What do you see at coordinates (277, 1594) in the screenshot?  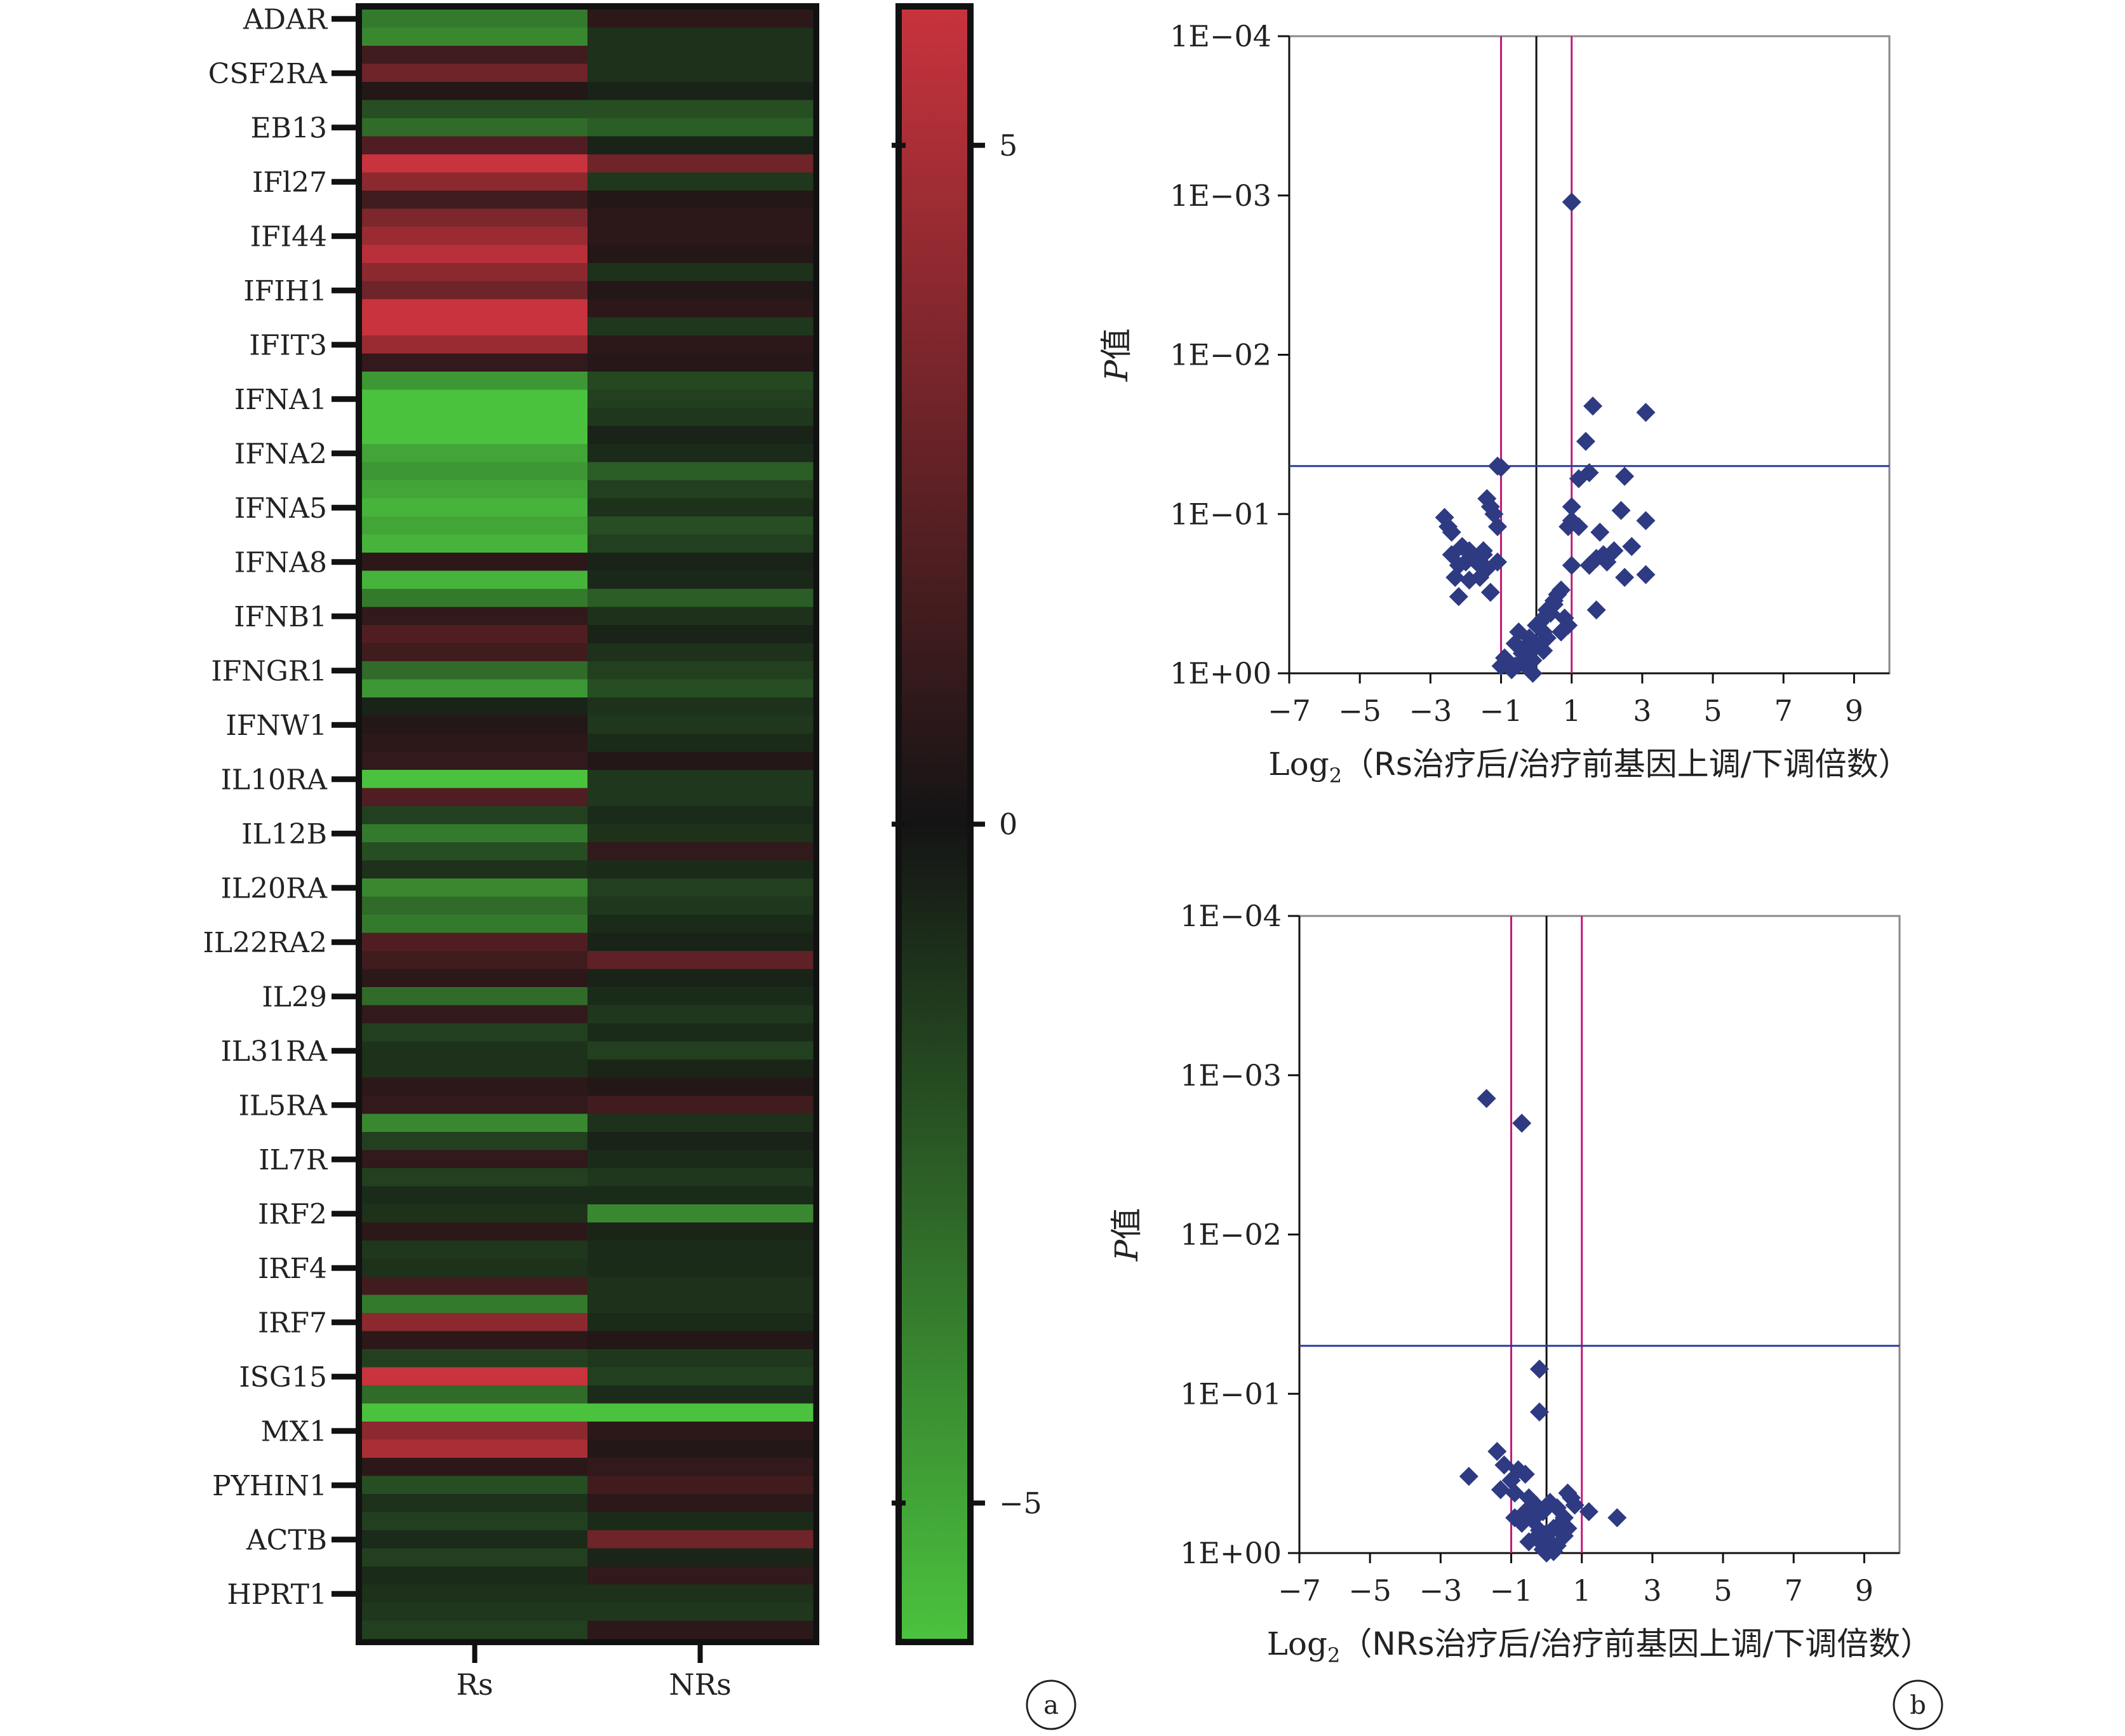 I see `gene-label: HPRT1` at bounding box center [277, 1594].